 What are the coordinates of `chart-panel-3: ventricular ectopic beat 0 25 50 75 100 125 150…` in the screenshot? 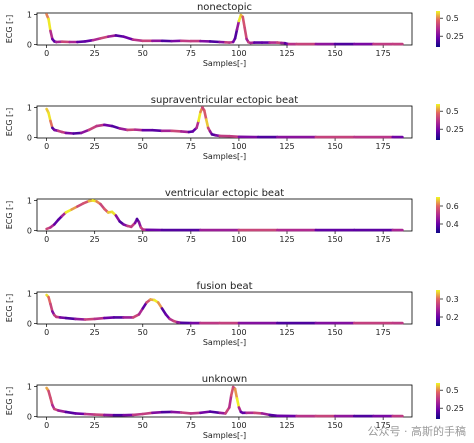 It's located at (232, 216).